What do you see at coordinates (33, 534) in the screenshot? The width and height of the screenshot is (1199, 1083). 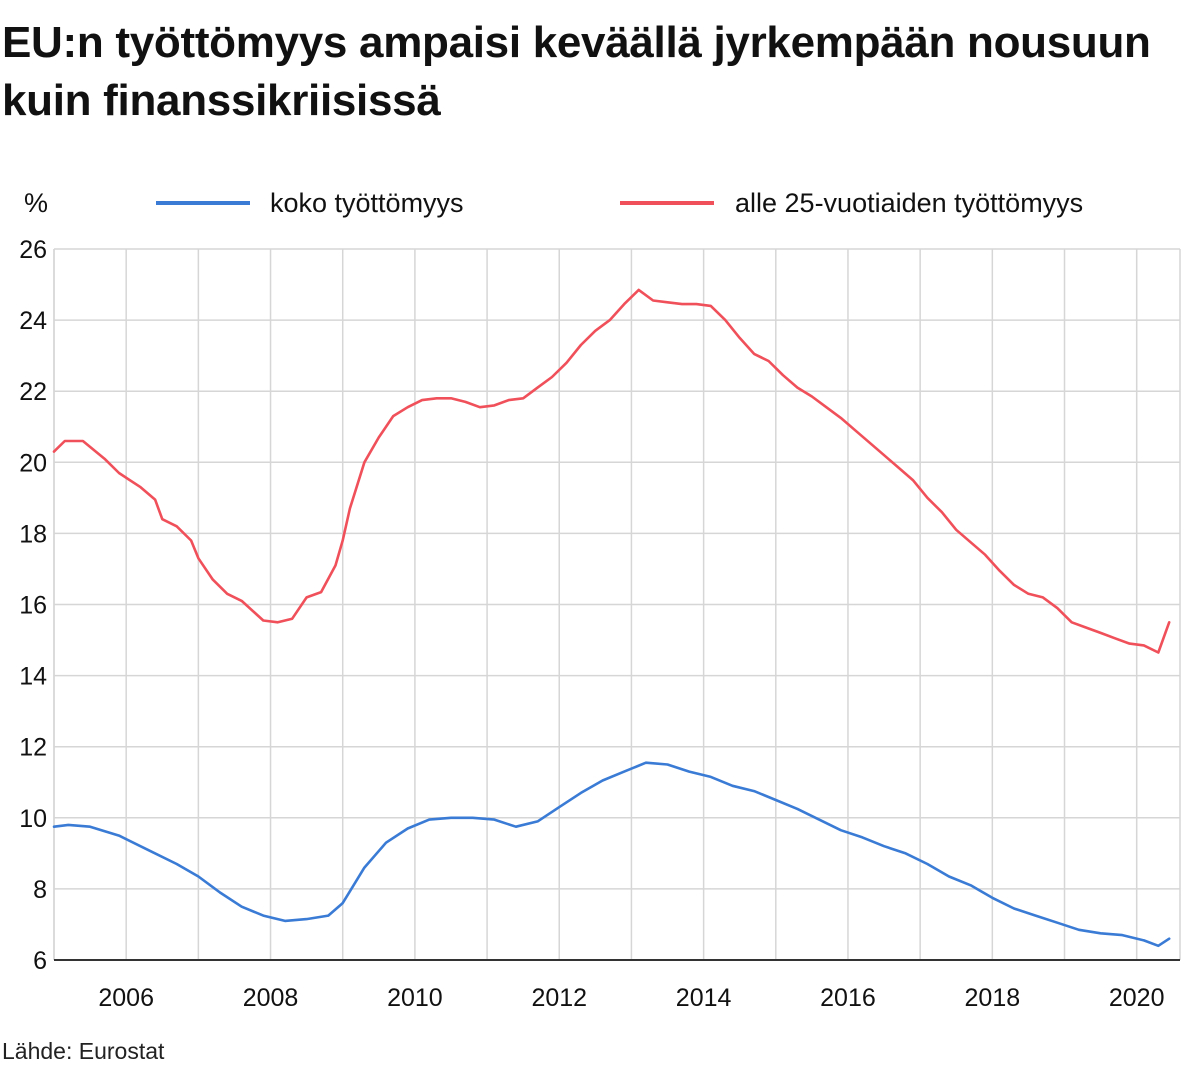 I see `y-tick-label: 18` at bounding box center [33, 534].